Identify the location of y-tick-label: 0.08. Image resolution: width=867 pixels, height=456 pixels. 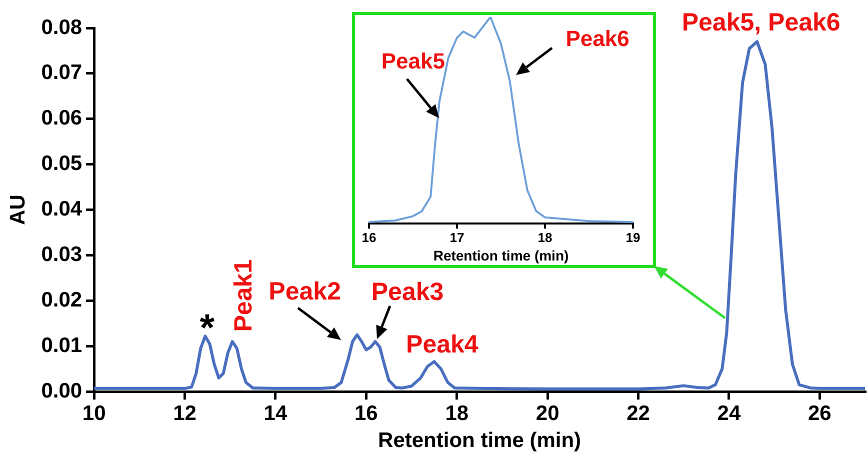
(61, 27).